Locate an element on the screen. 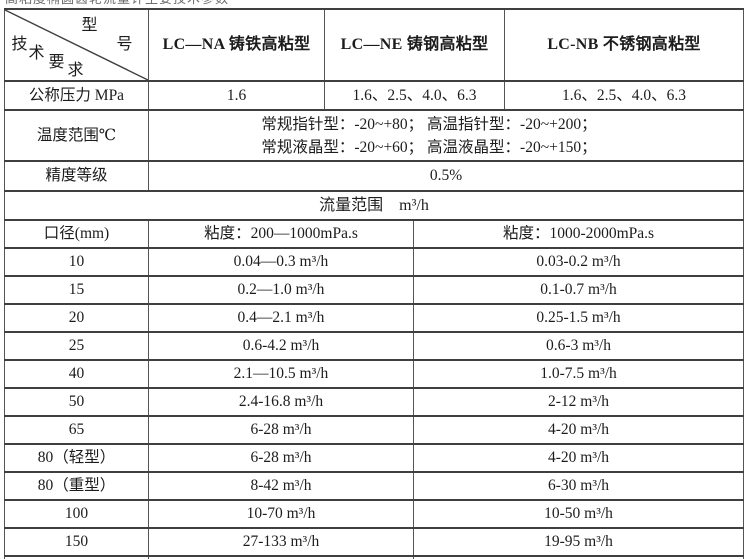 Image resolution: width=750 pixels, height=559 pixels. flow-high-cell: 0.25-1.5 m³/h is located at coordinates (578, 318).